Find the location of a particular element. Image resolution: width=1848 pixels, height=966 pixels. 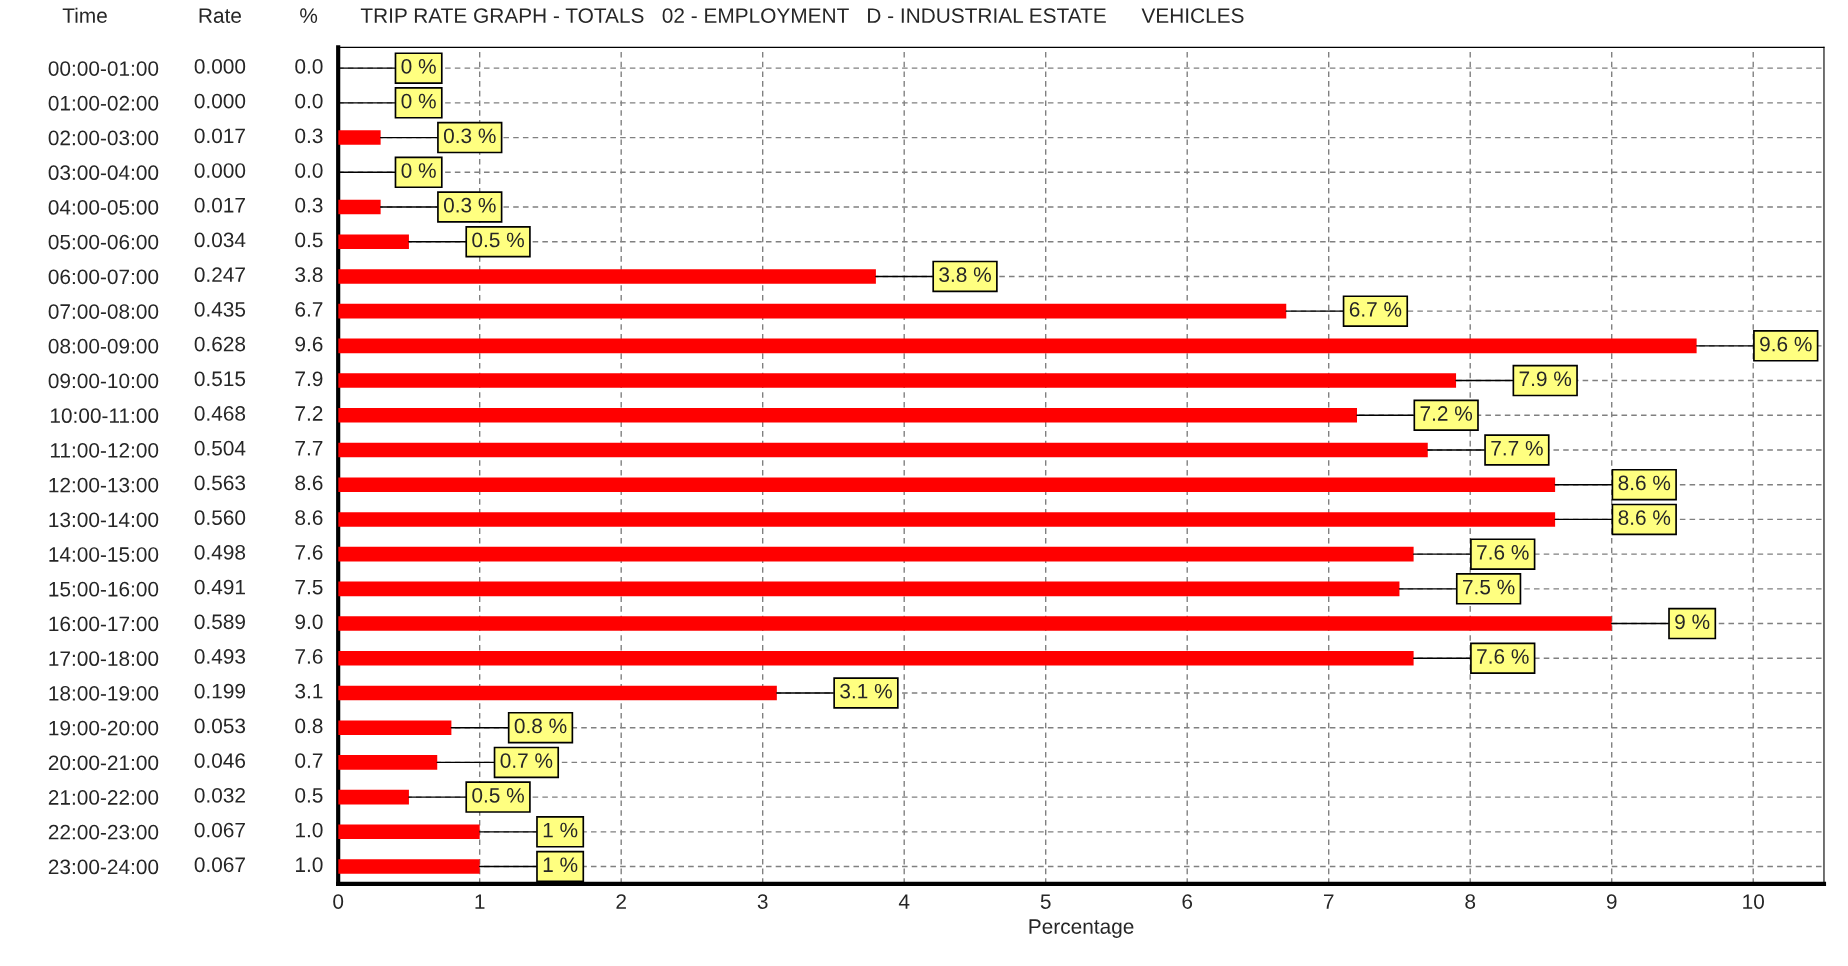

text: 0.053 is located at coordinates (220, 726).